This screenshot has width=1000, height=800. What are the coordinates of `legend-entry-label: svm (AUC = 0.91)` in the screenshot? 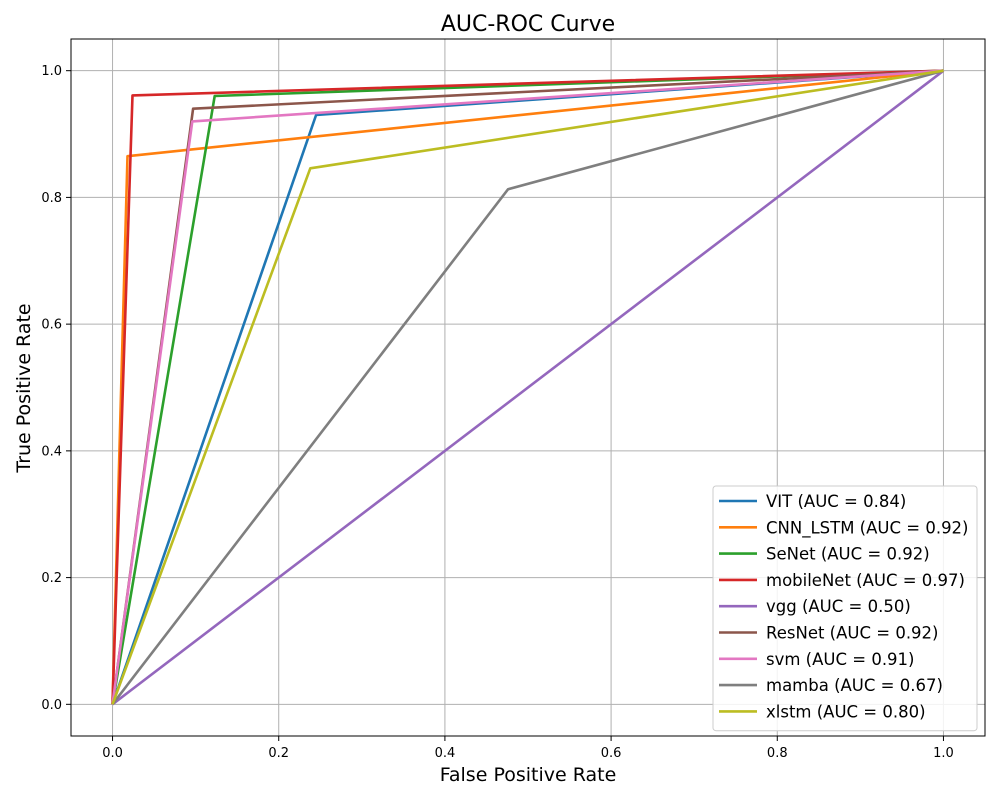 It's located at (840, 659).